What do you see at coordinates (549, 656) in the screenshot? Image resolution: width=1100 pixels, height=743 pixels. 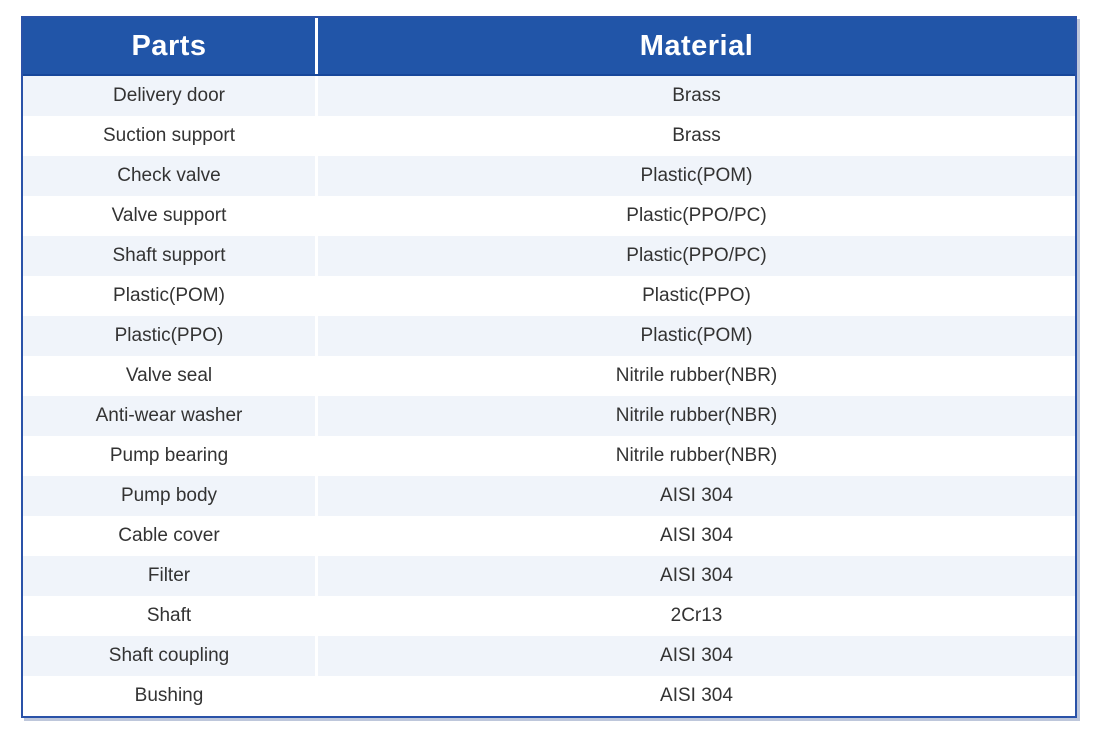 I see `table-row: Shaft coupling AISI 304` at bounding box center [549, 656].